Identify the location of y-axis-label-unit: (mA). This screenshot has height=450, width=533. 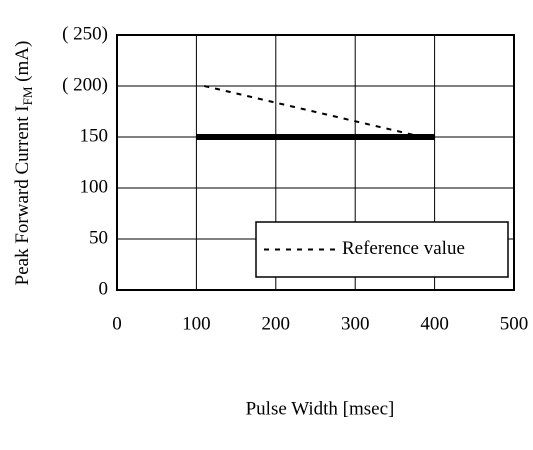
(22, 64).